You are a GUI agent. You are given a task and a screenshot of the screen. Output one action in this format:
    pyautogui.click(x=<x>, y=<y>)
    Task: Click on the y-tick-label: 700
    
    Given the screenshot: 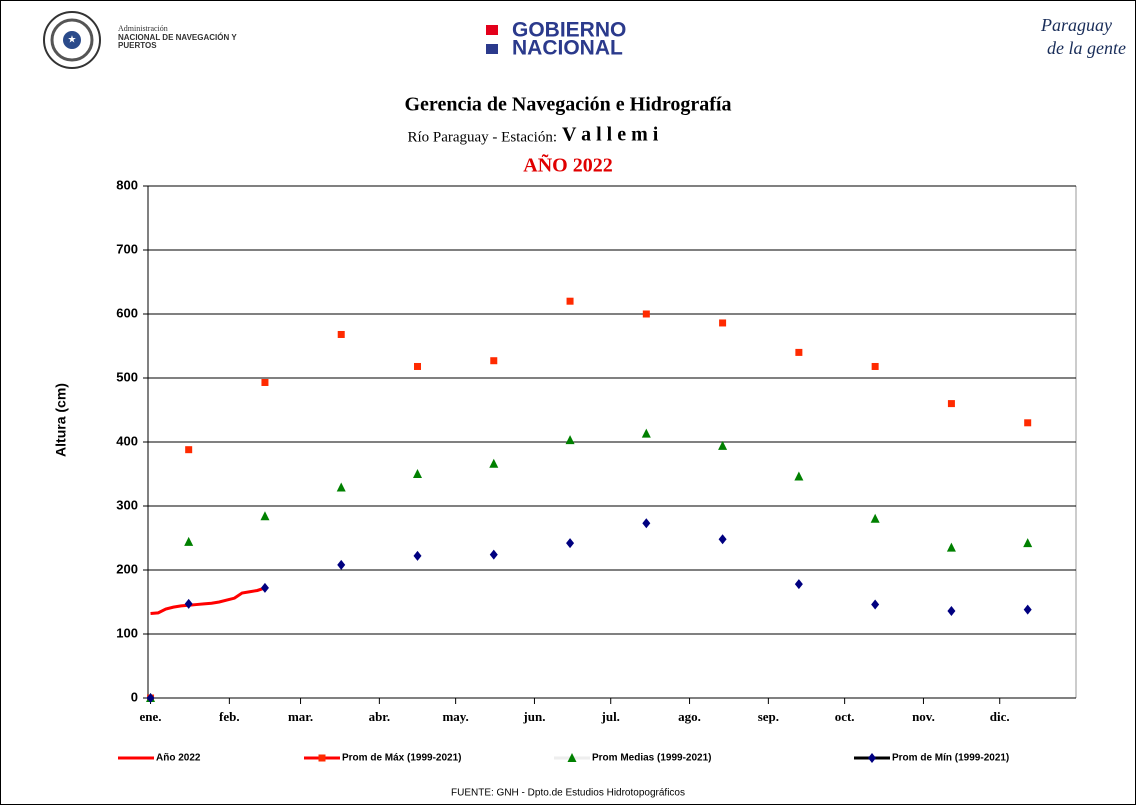 What is the action you would take?
    pyautogui.click(x=127, y=248)
    